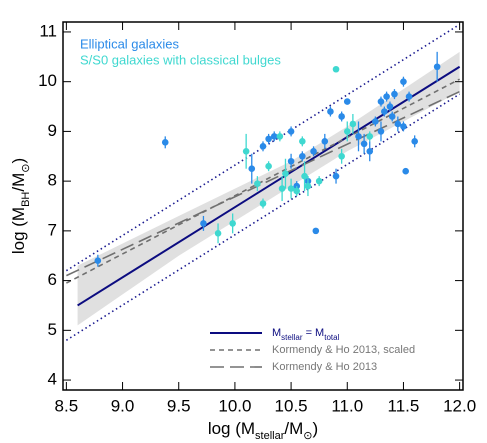  What do you see at coordinates (331, 337) in the screenshot?
I see `legend-label-part: total` at bounding box center [331, 337].